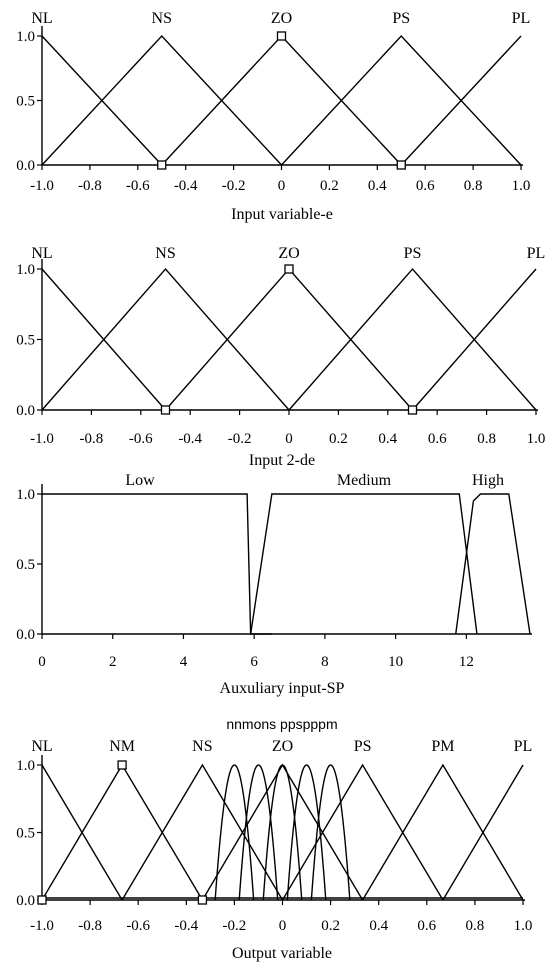  I want to click on set-label-low: Low, so click(140, 480).